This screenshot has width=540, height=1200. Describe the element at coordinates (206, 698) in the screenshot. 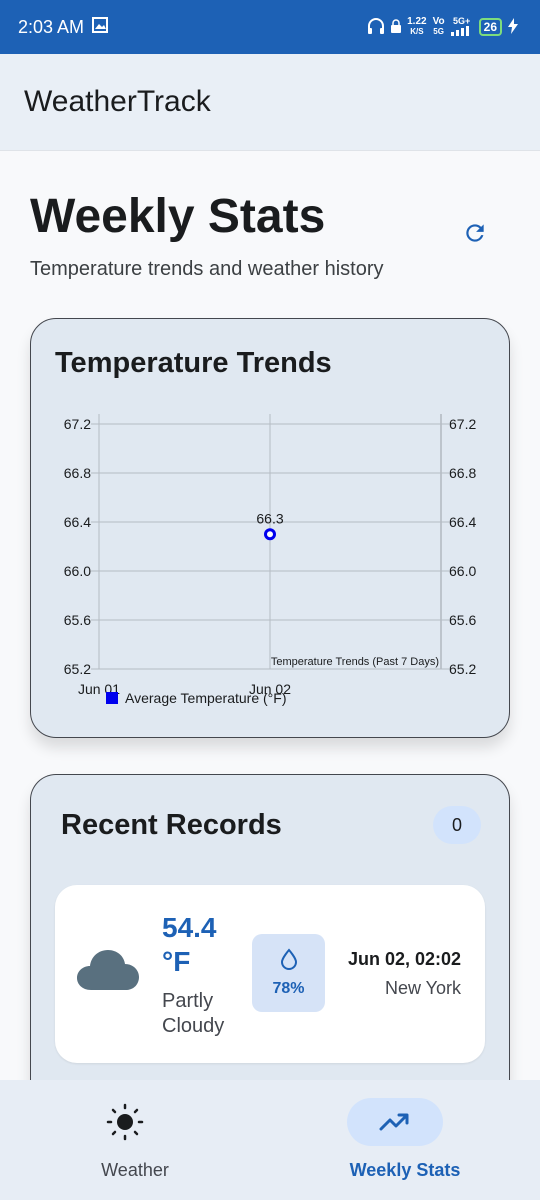

I see `legend-label: Average Temperature (°F)` at that location.